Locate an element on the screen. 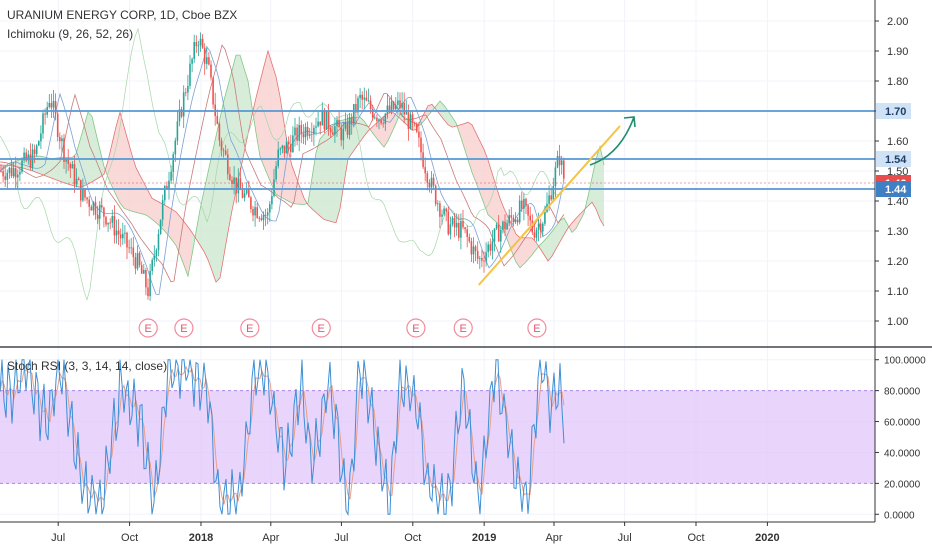  stoch-label: Stoch RSI (3, 3, 14, 14, close) is located at coordinates (87, 366).